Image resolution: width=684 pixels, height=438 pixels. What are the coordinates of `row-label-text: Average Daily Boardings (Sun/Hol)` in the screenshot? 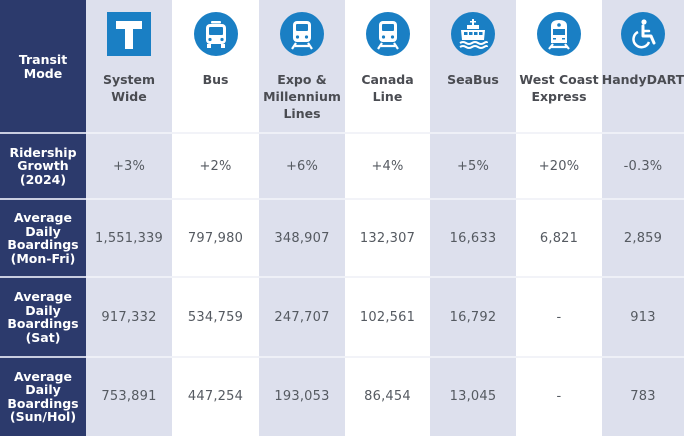 It's located at (42, 396).